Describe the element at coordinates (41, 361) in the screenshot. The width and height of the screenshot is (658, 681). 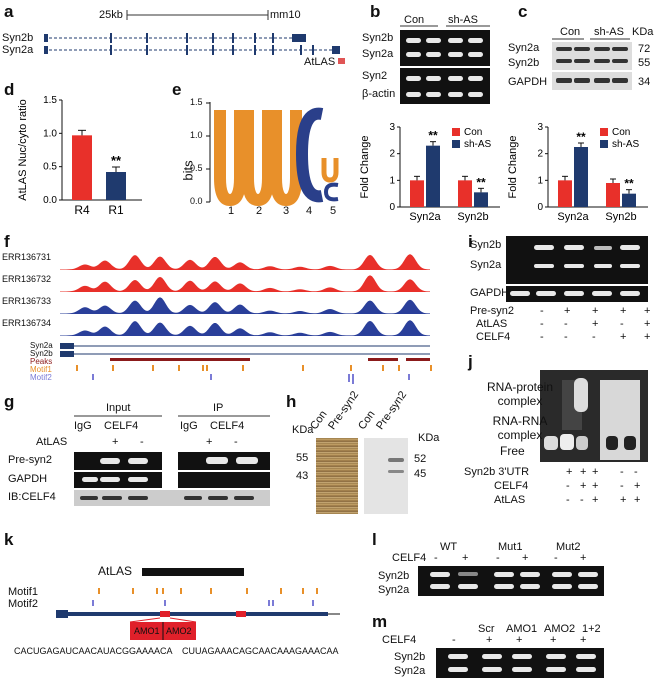
I see `feature-label: Peaks` at that location.